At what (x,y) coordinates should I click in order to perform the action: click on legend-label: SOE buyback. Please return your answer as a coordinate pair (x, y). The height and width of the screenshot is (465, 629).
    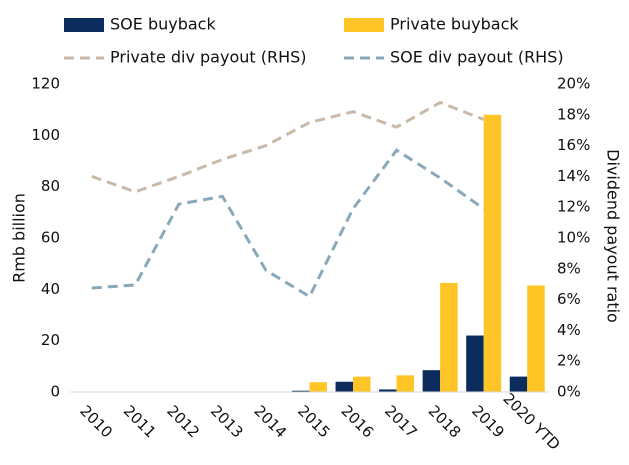
    Looking at the image, I should click on (163, 24).